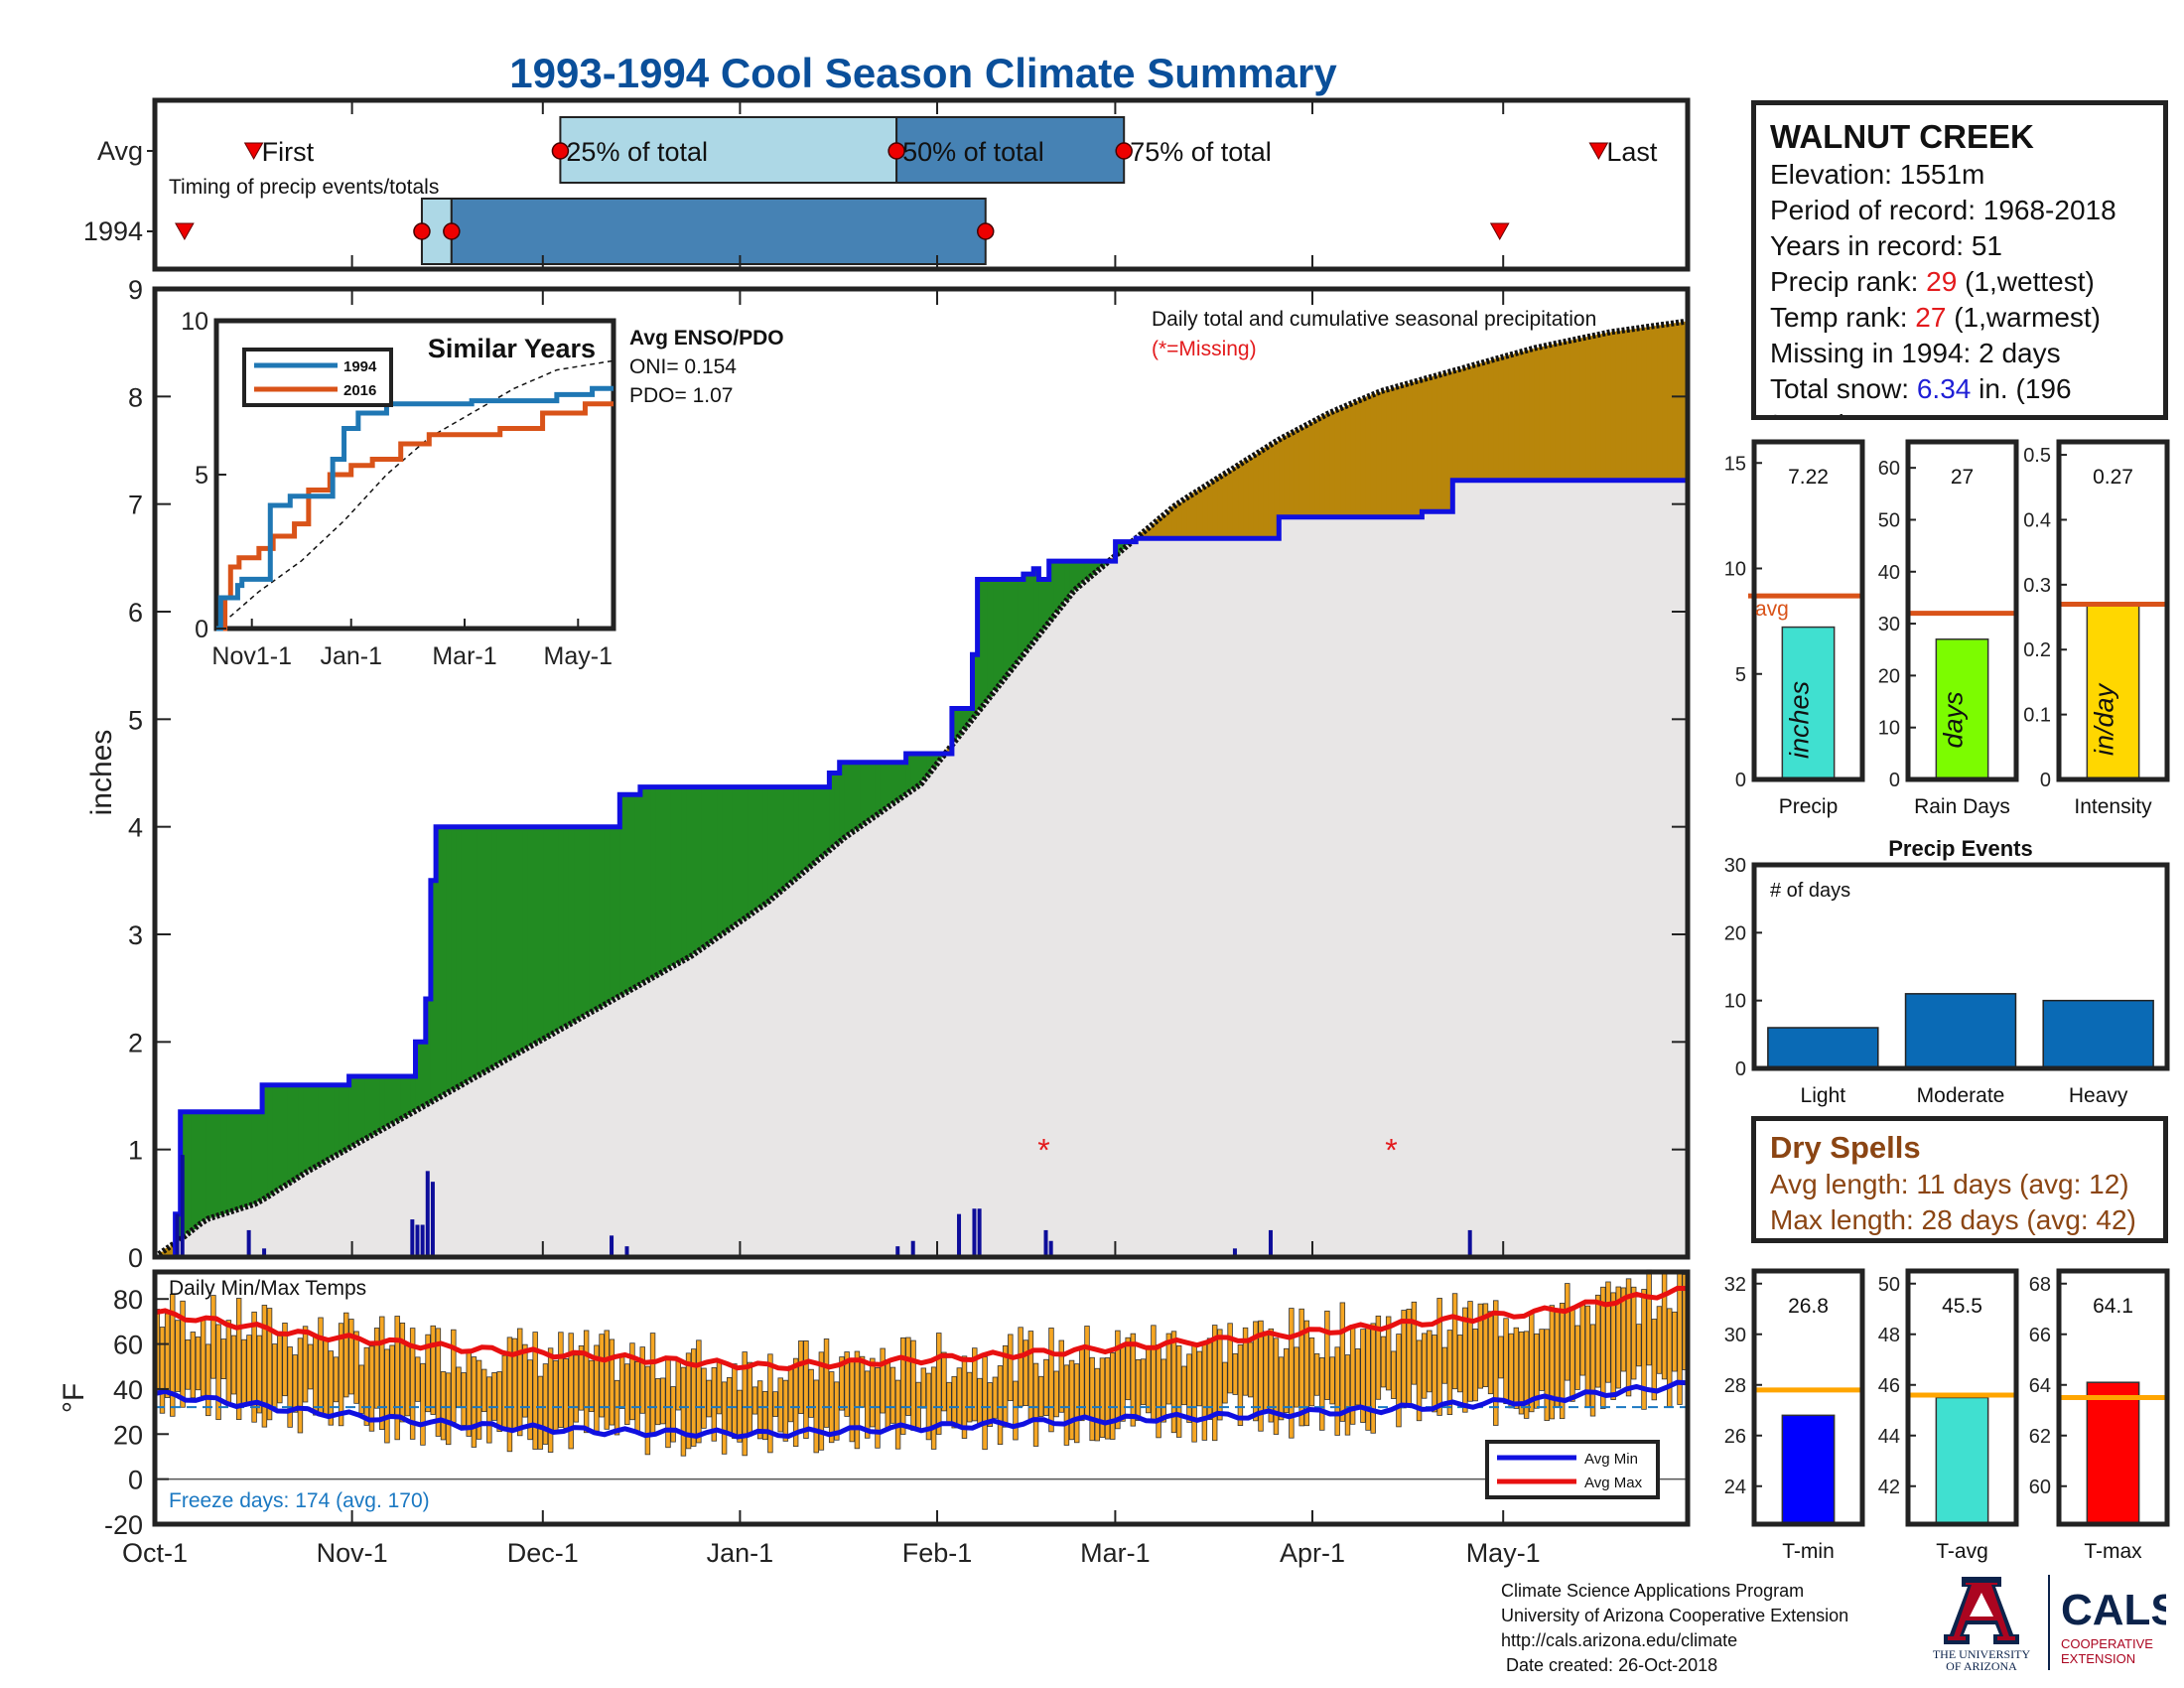  What do you see at coordinates (135, 935) in the screenshot?
I see `precip-ytick-label: 3` at bounding box center [135, 935].